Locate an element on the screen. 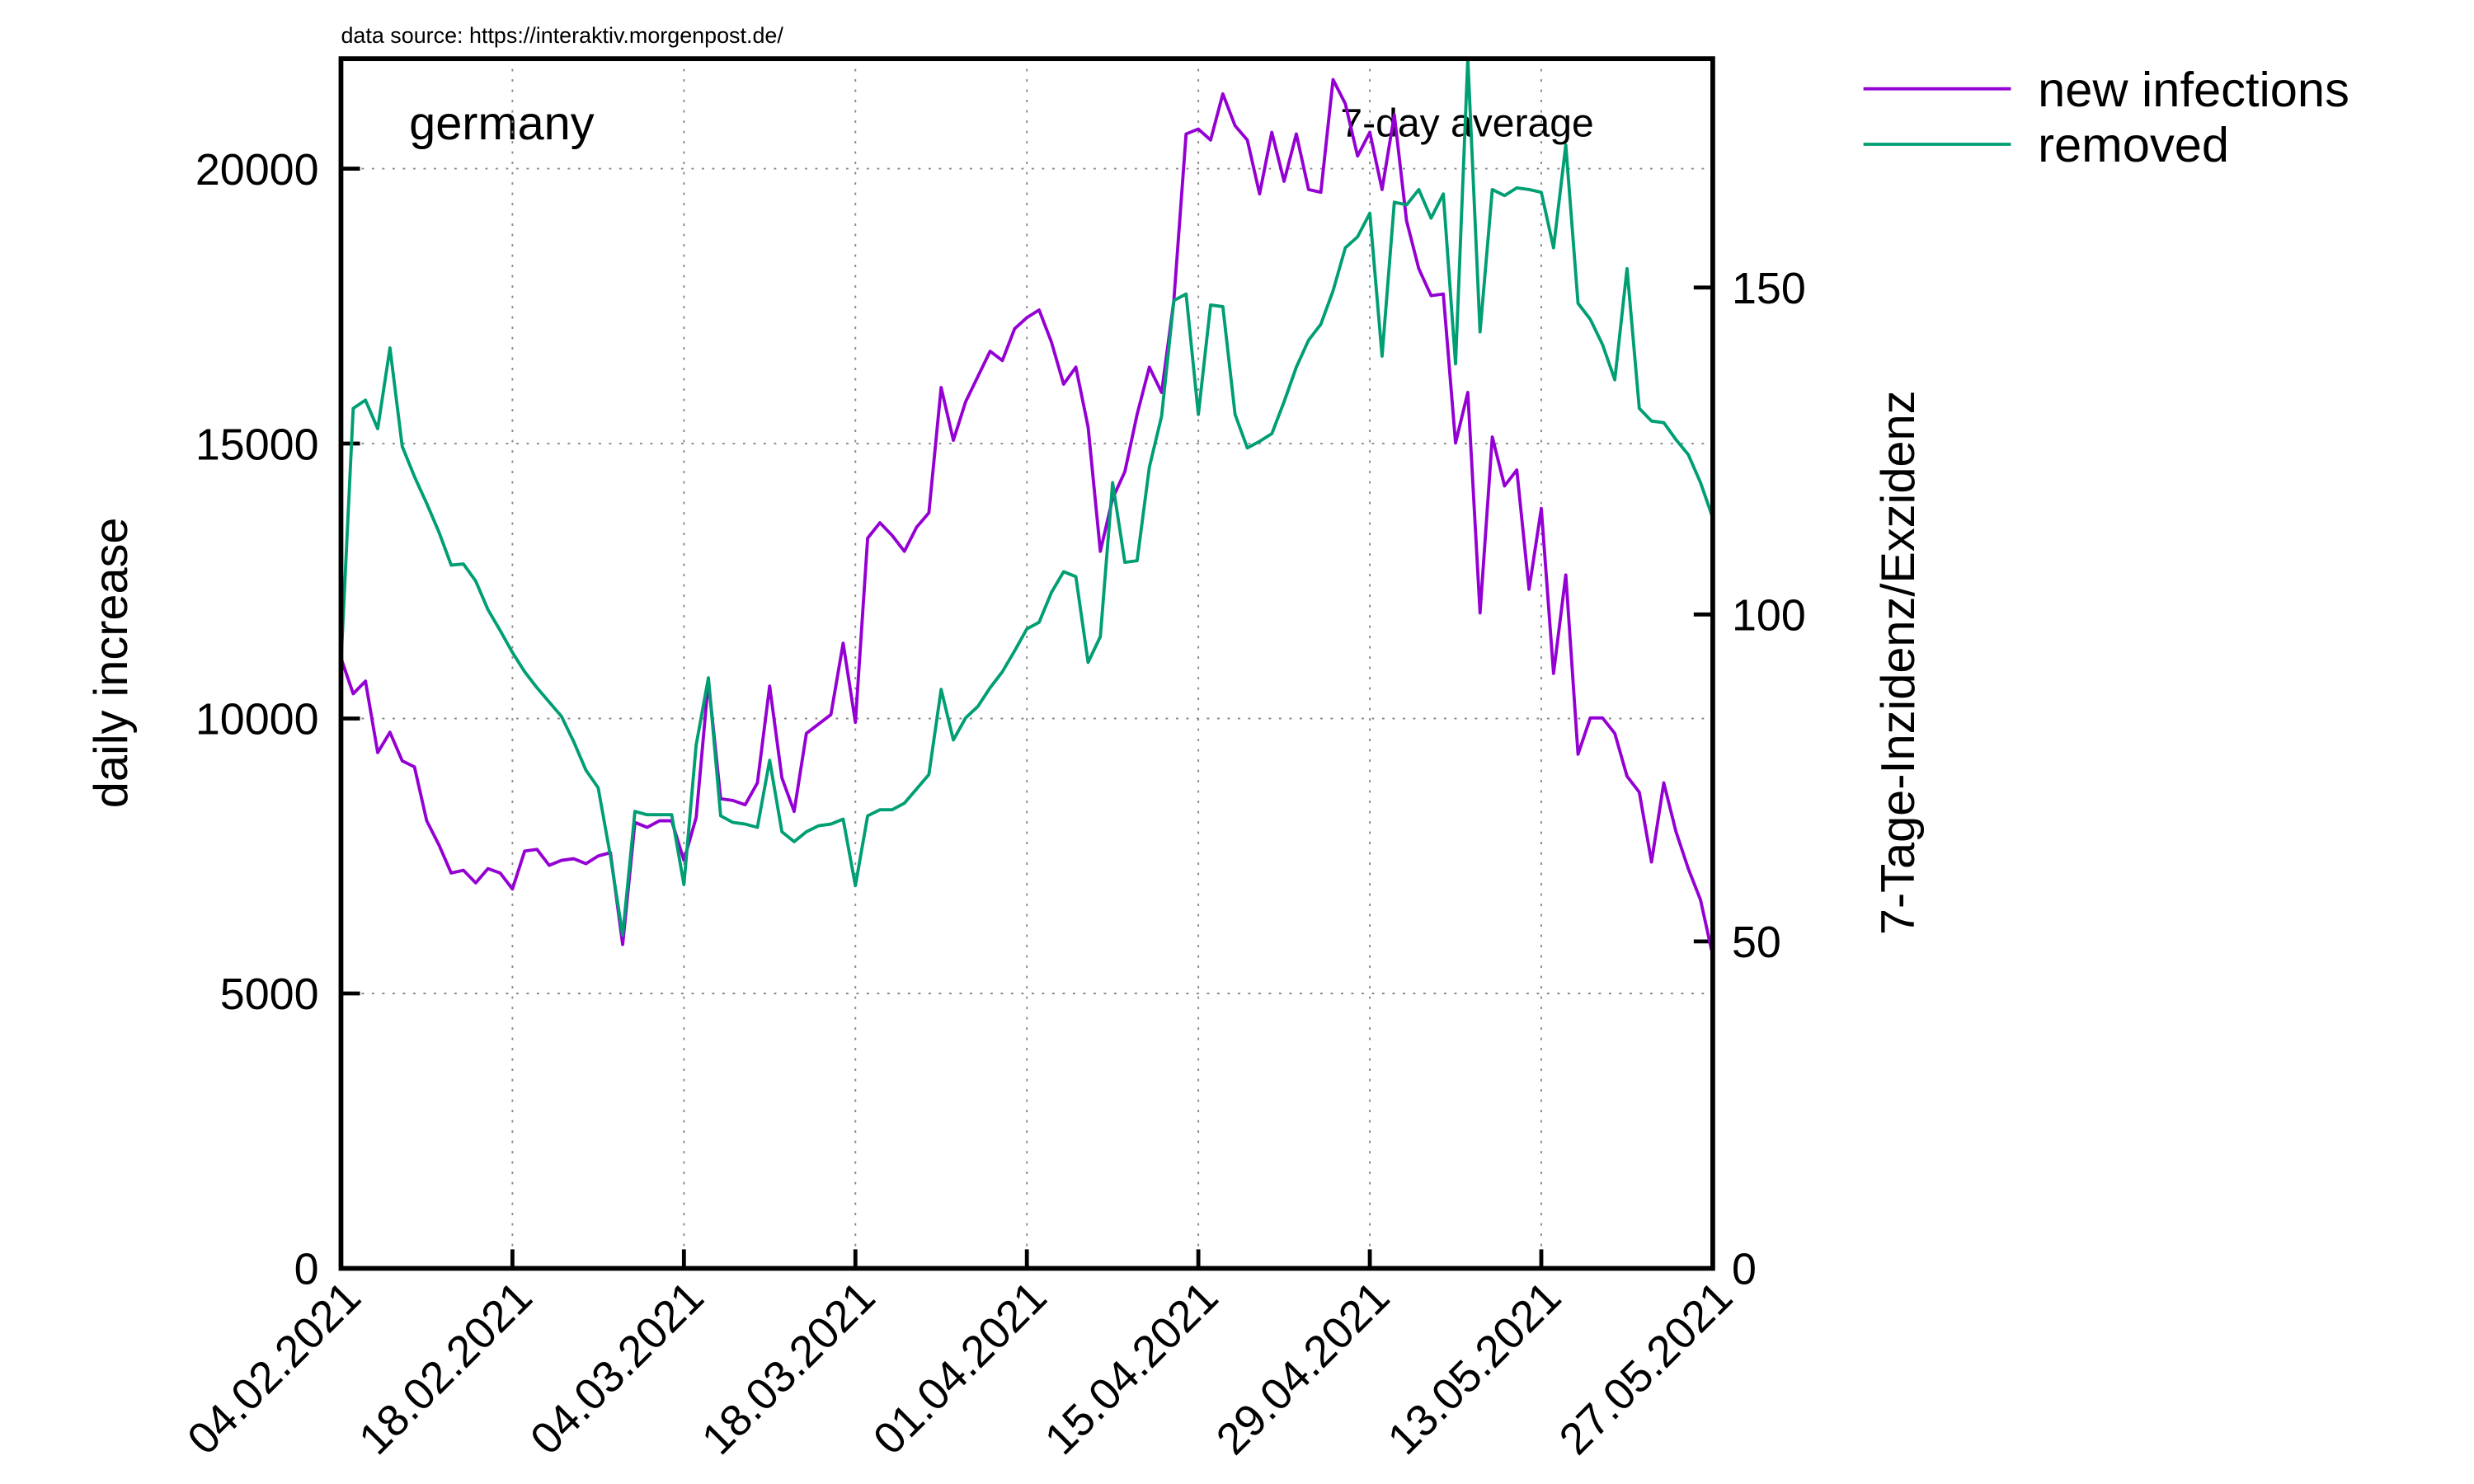  y2-tick-label: 0 is located at coordinates (1744, 1269).